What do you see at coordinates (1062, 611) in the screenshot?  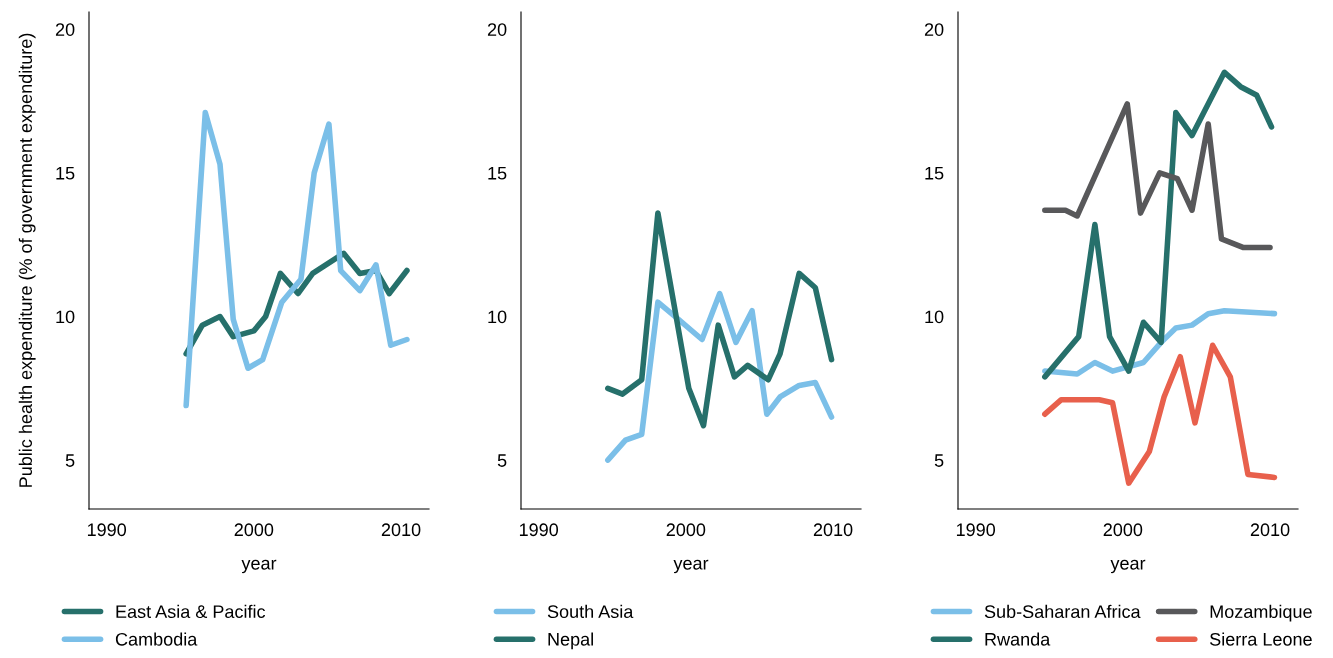 I see `legend-label: Sub-Saharan Africa` at bounding box center [1062, 611].